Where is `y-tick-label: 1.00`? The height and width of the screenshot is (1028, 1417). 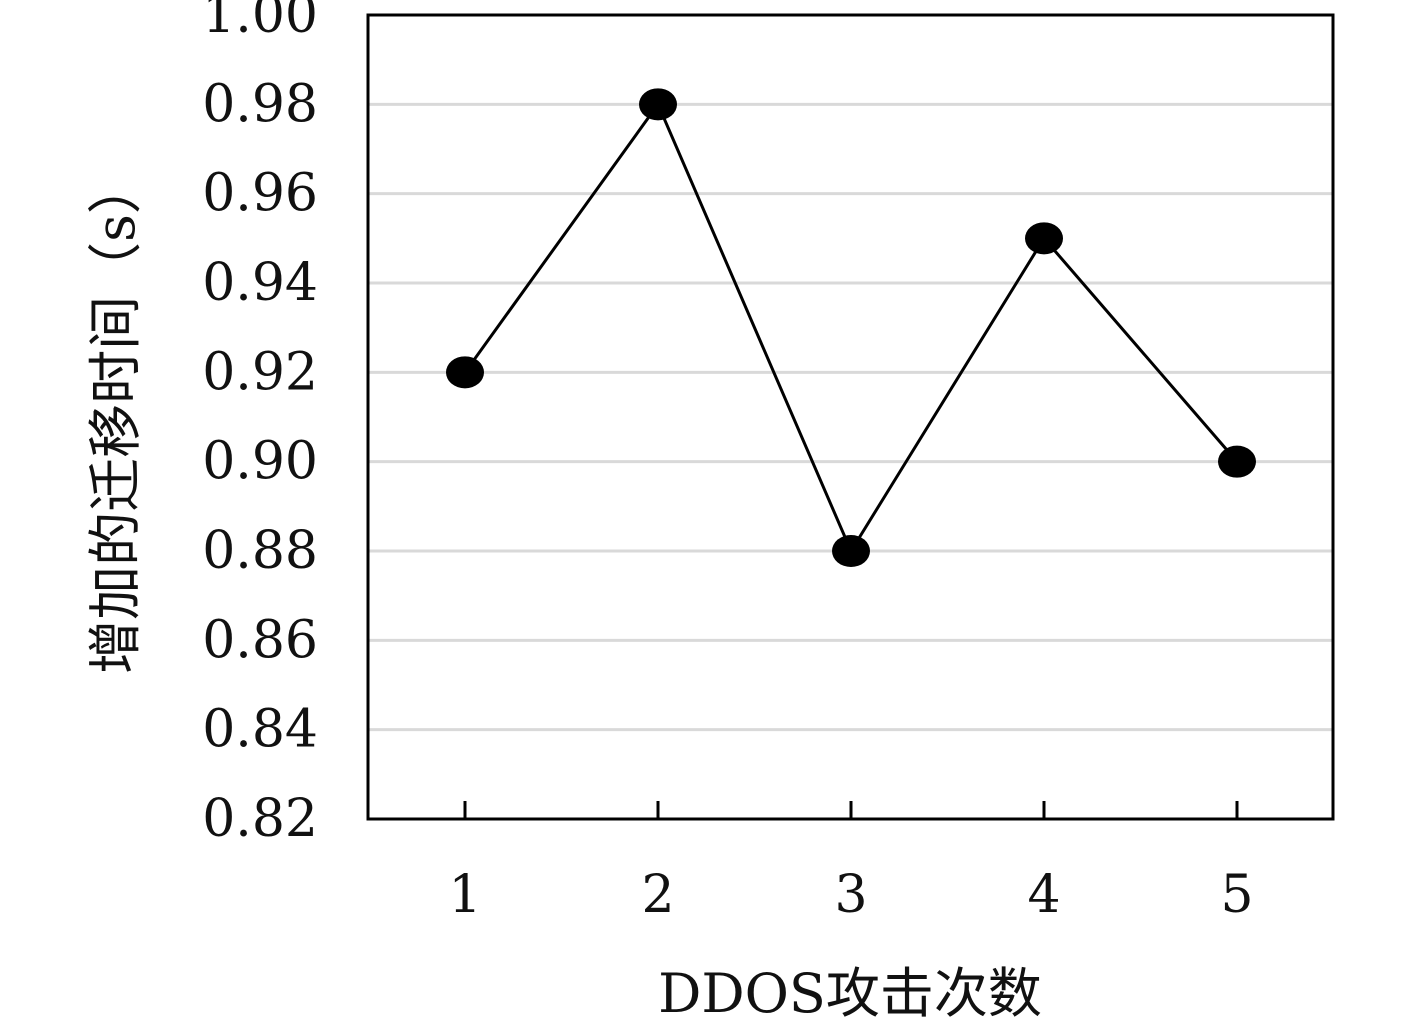
y-tick-label: 1.00 is located at coordinates (260, 22).